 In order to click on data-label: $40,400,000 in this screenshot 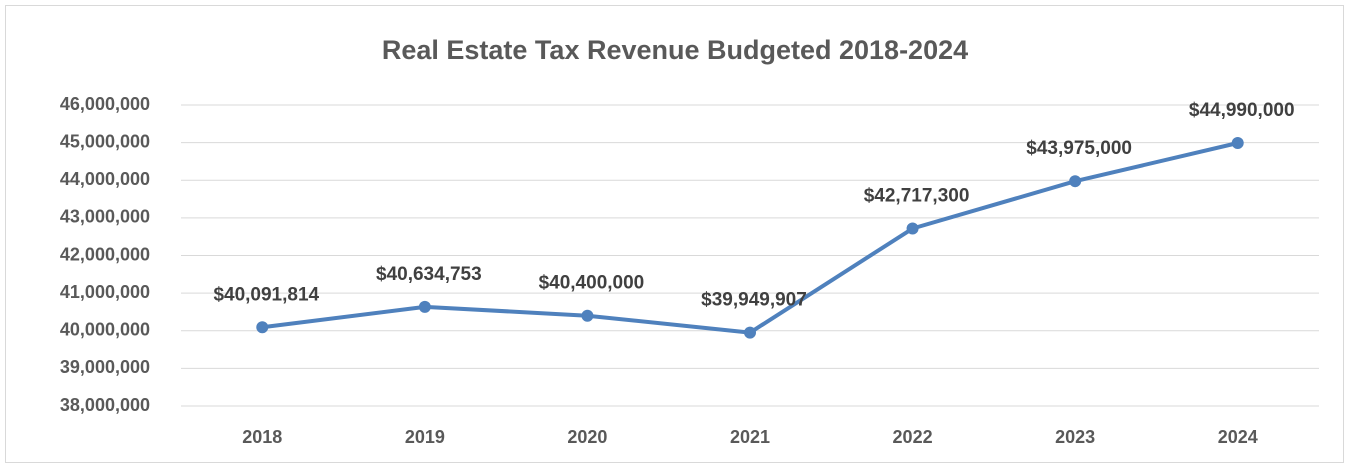, I will do `click(592, 283)`.